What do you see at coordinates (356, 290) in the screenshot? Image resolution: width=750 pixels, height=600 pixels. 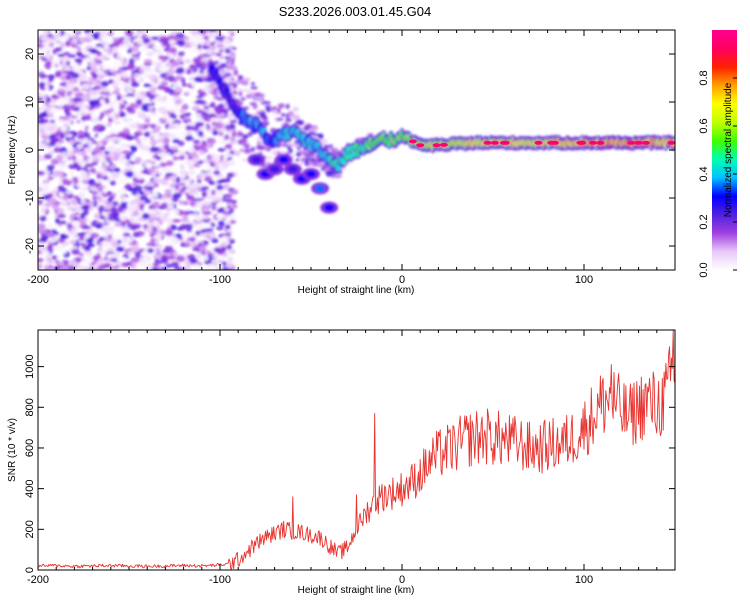 I see `spectrogram-xlabel: Height of straight line (km)` at bounding box center [356, 290].